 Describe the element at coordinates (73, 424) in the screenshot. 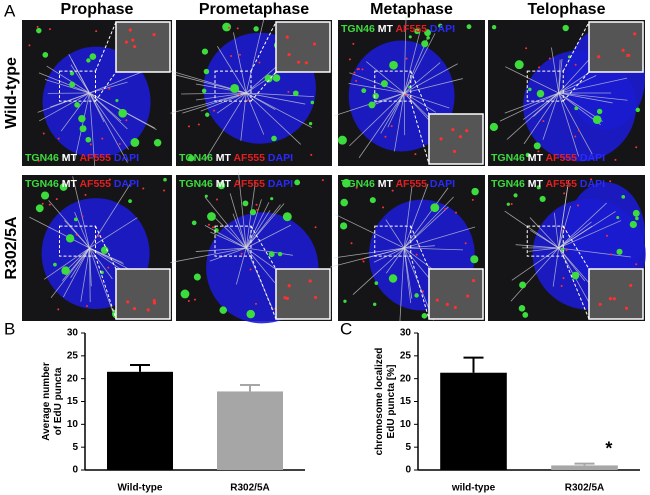

I see `y-tick-label: 10` at that location.